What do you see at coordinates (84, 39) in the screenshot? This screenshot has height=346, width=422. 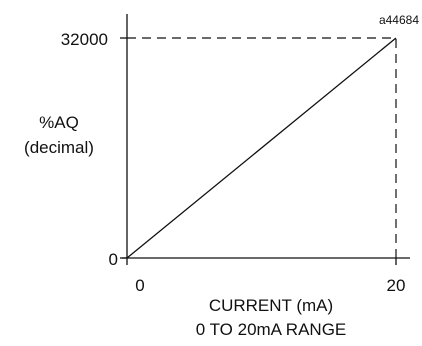 I see `y-tick-label-top: 32000` at bounding box center [84, 39].